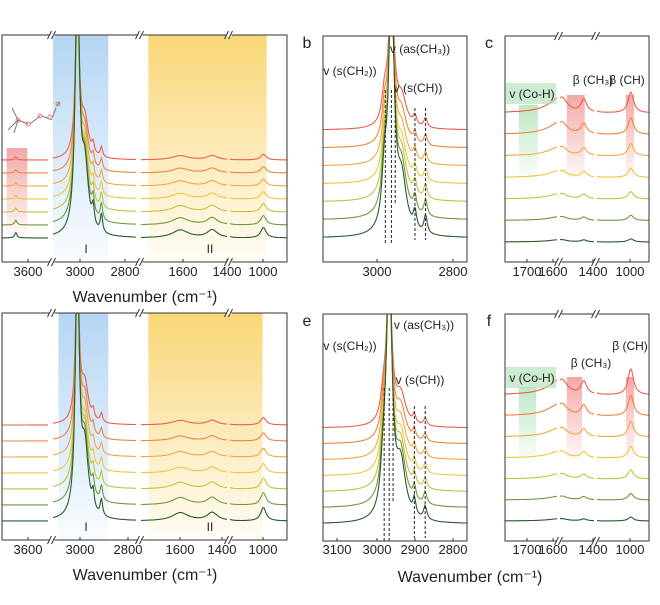 The width and height of the screenshot is (660, 605). Describe the element at coordinates (50, 117) in the screenshot. I see `atom` at that location.